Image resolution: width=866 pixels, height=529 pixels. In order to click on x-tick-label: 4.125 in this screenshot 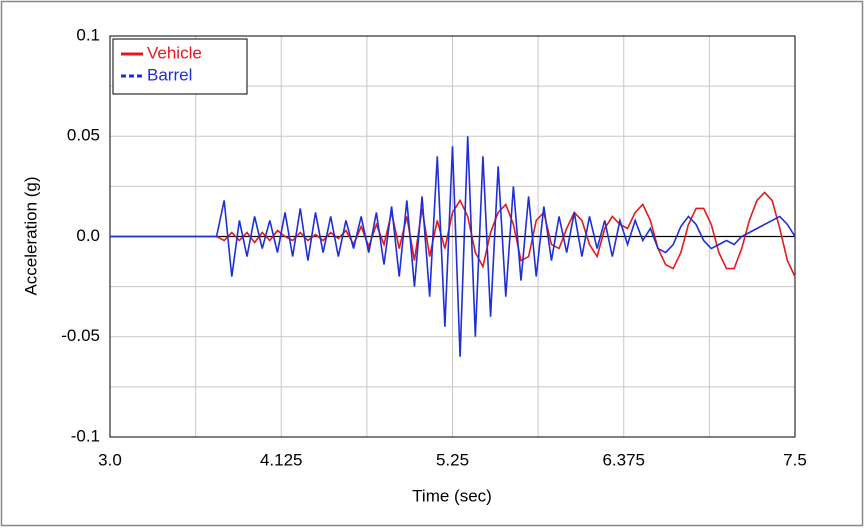, I will do `click(281, 459)`.